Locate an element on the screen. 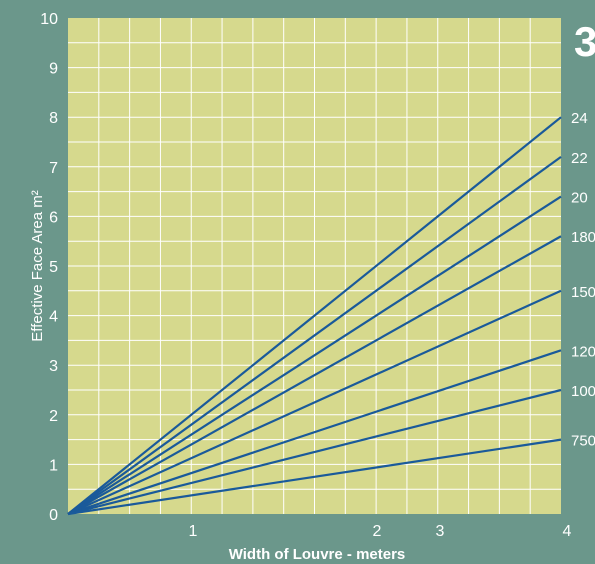 Image resolution: width=595 pixels, height=564 pixels. x-tick-label: 4 is located at coordinates (567, 531).